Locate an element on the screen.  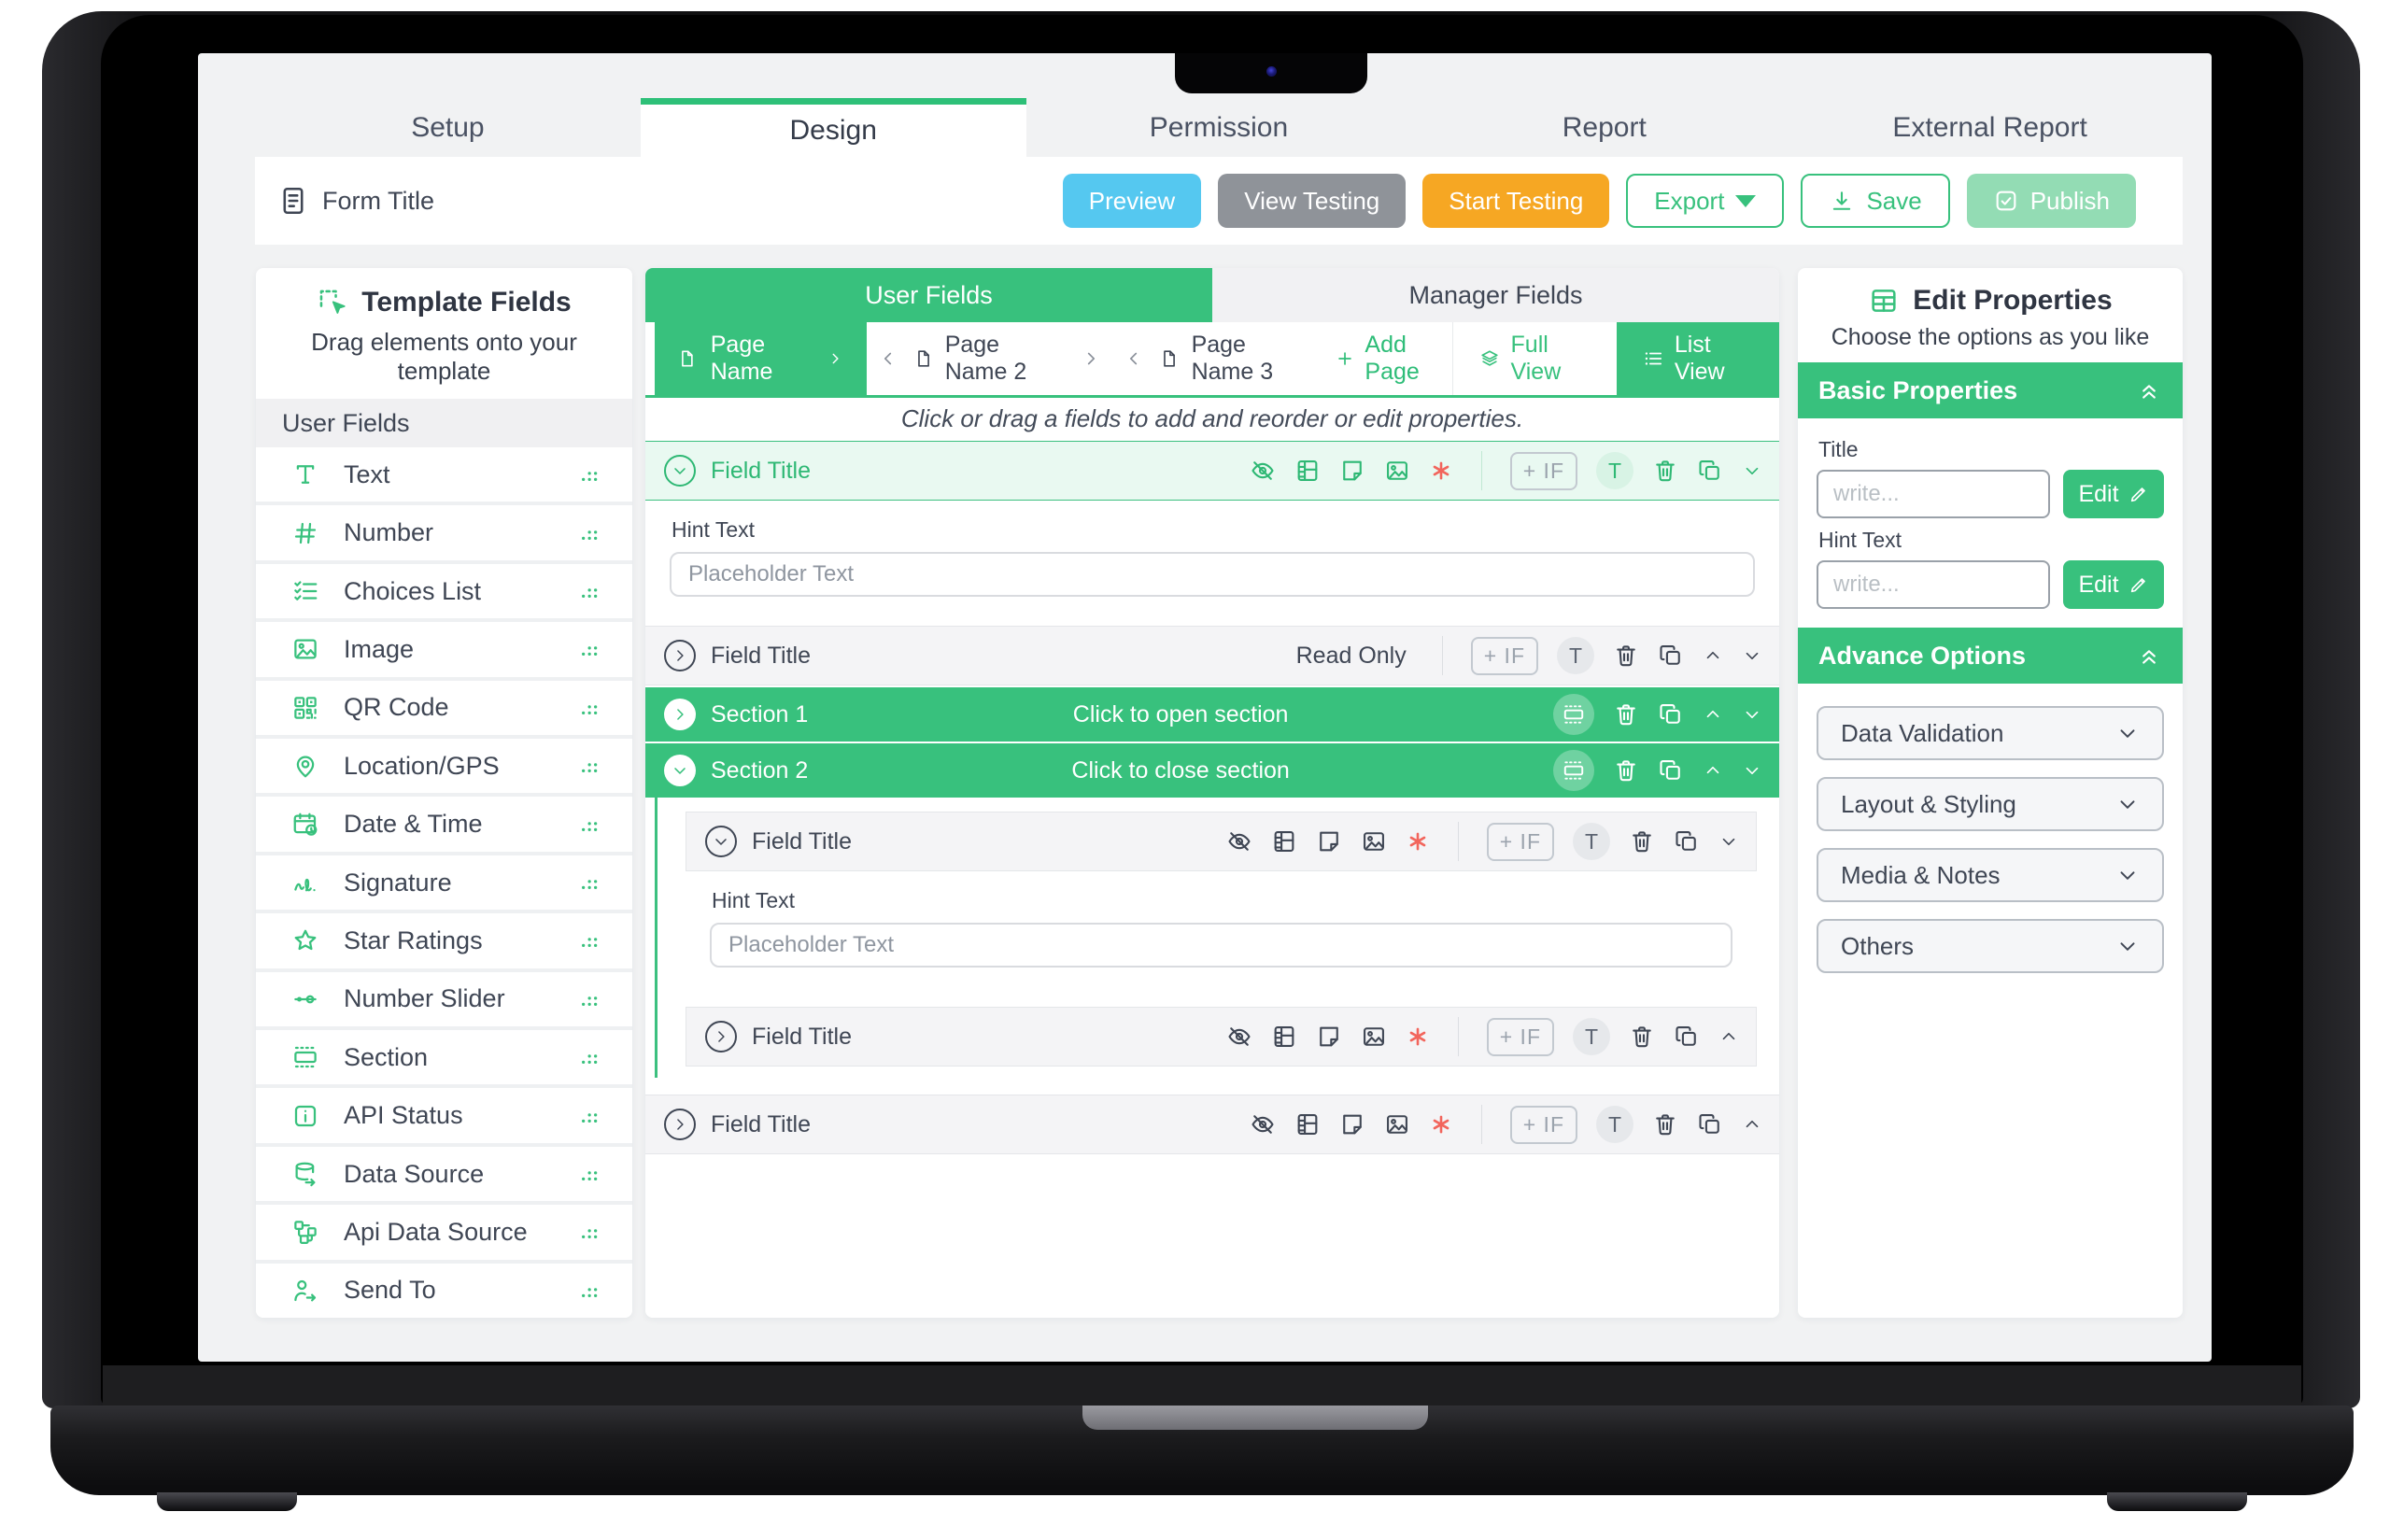
add-page-button: Add Page is located at coordinates (1393, 358).